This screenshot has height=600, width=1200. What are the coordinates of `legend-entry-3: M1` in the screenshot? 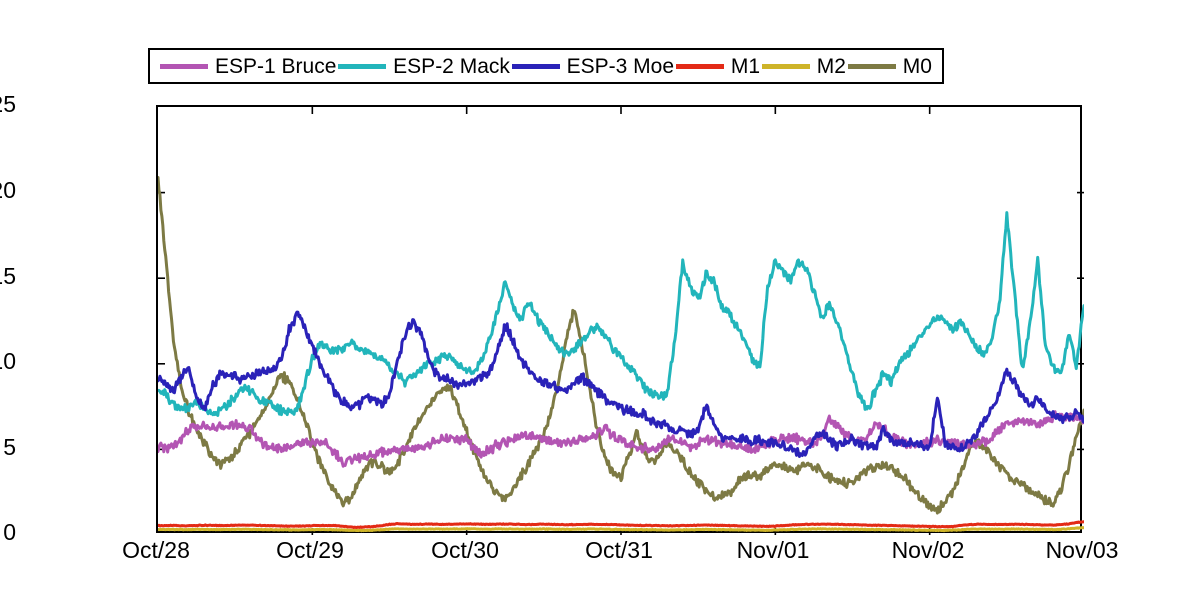 It's located at (718, 66).